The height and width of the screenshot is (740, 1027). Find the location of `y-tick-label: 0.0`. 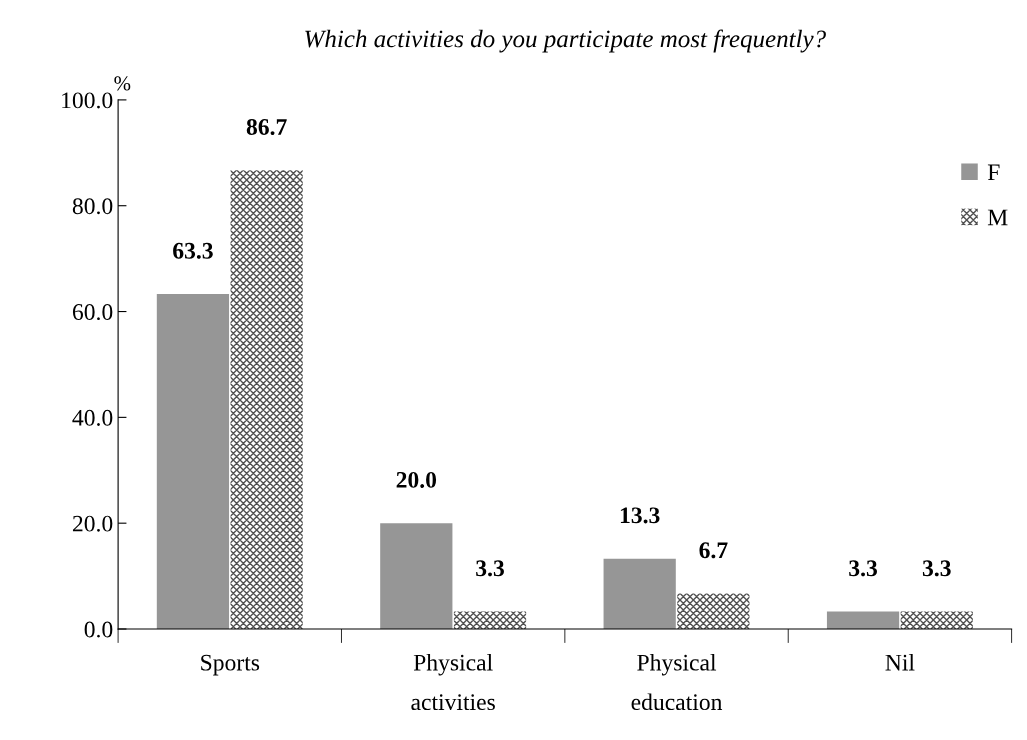

y-tick-label: 0.0 is located at coordinates (98, 629).